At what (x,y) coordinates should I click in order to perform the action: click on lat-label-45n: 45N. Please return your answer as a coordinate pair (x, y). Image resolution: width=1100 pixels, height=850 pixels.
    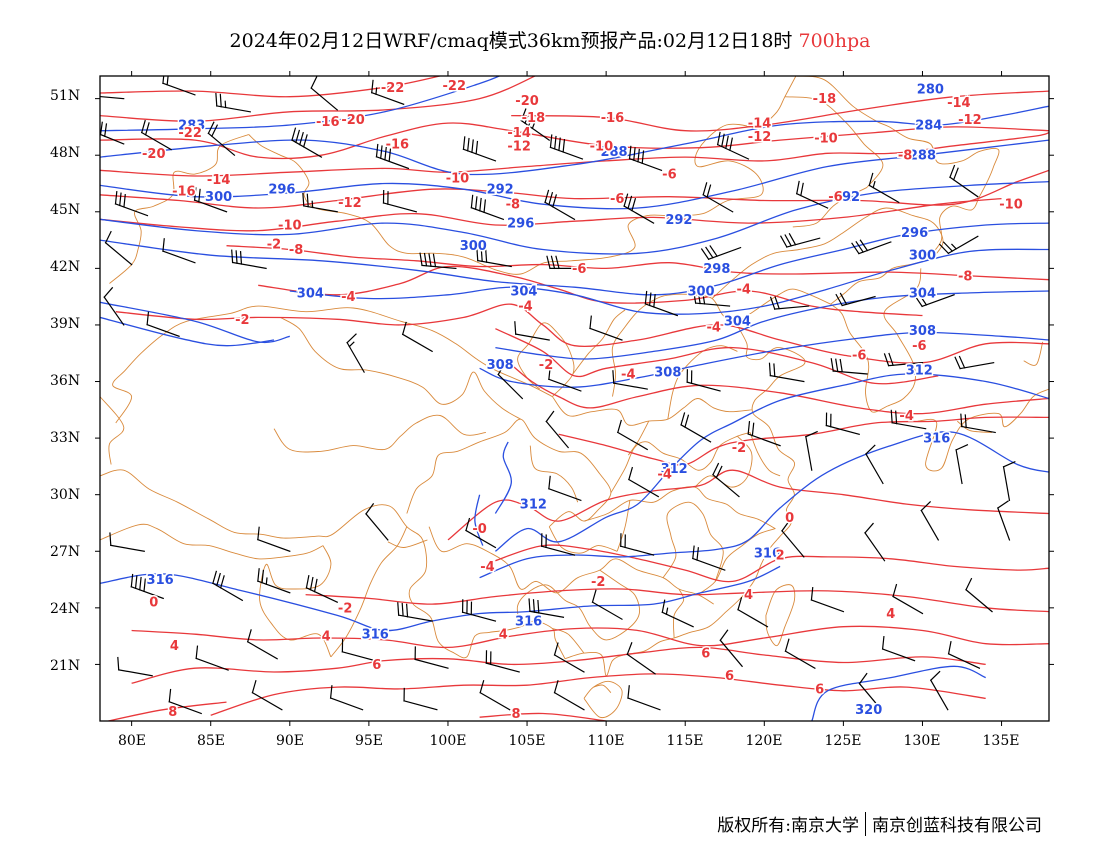
    Looking at the image, I should click on (65, 210).